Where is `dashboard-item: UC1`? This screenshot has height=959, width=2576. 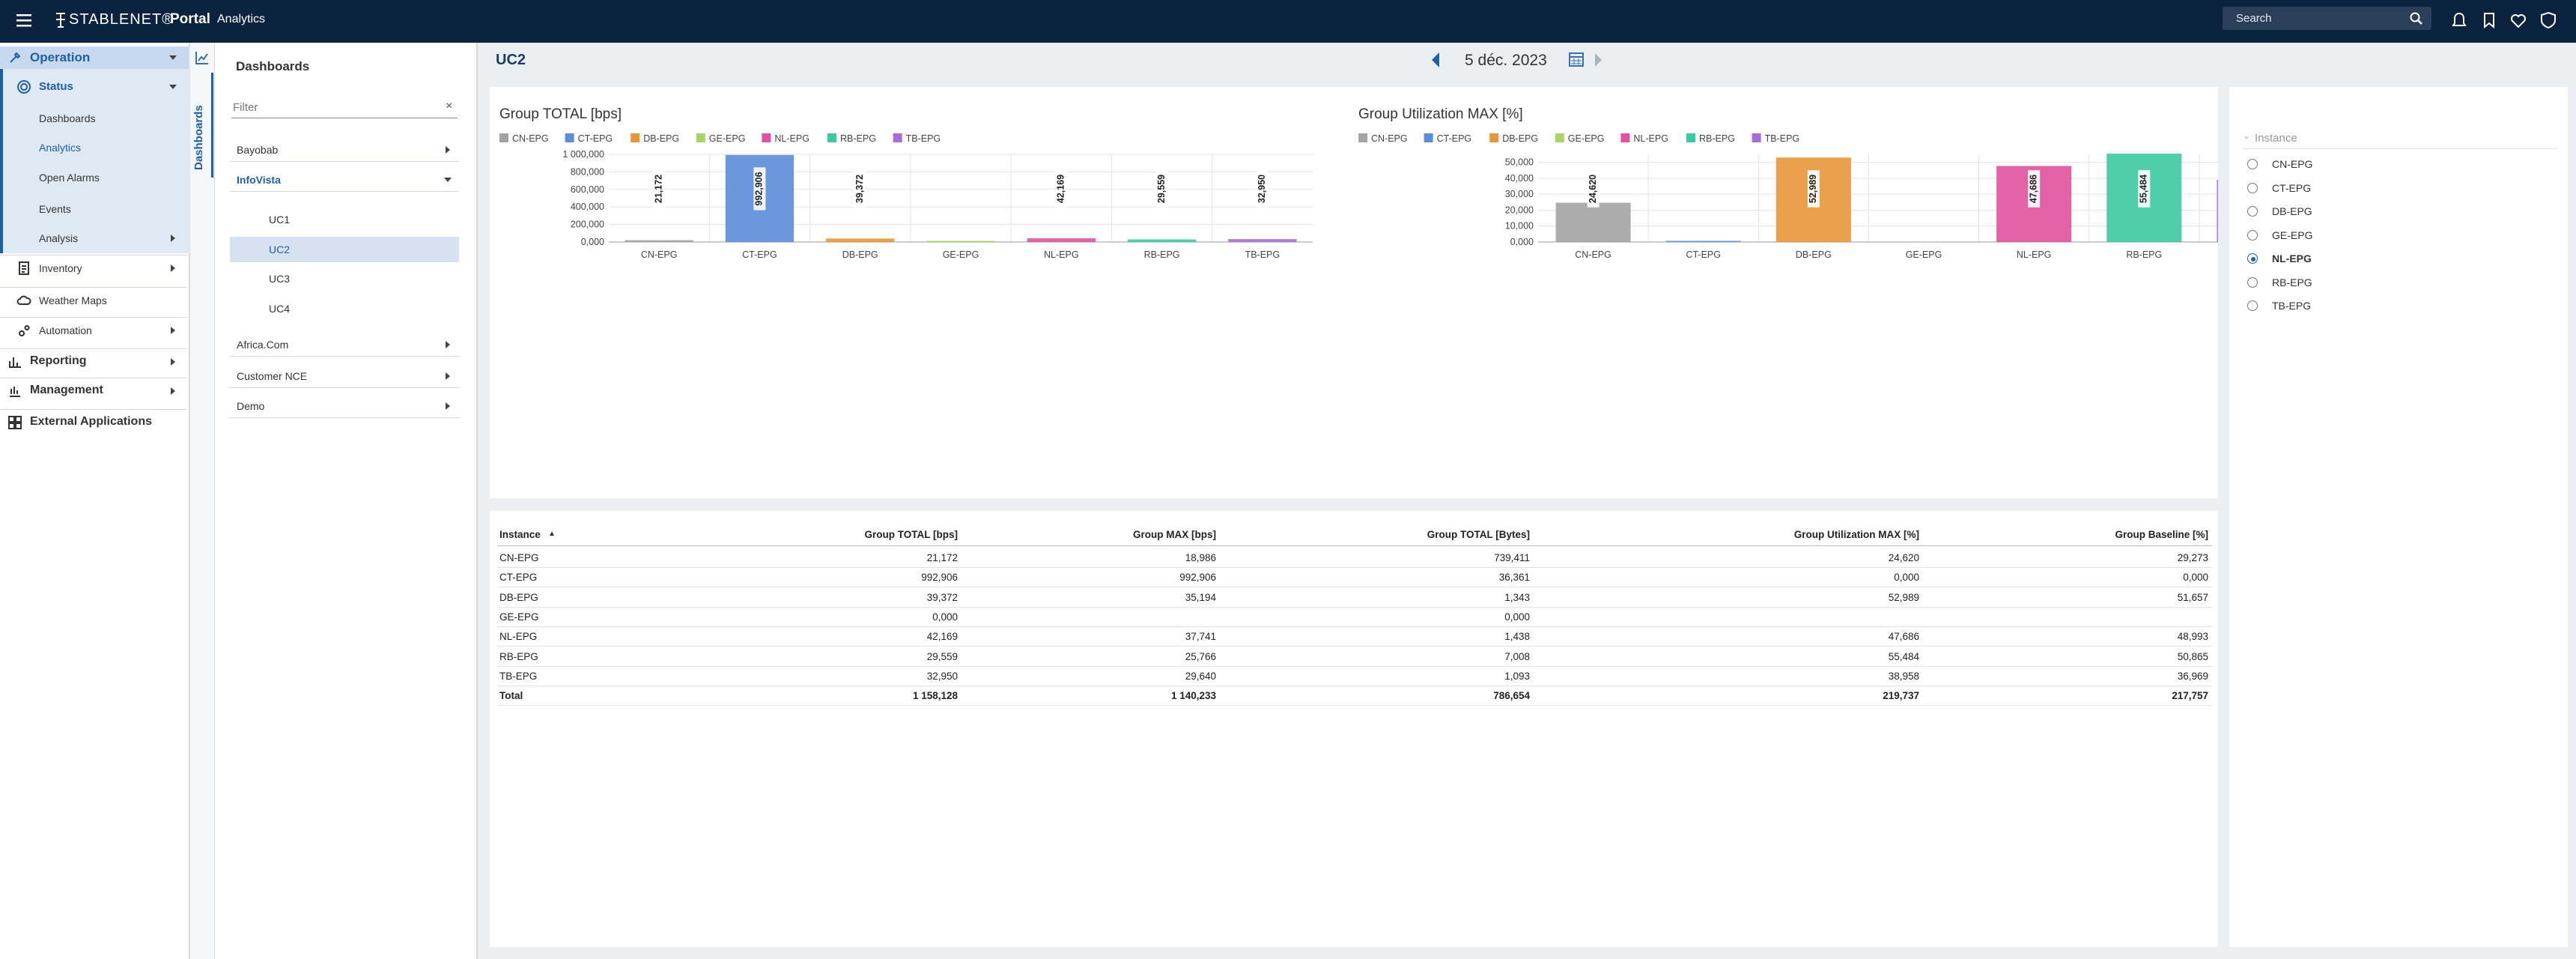 dashboard-item: UC1 is located at coordinates (344, 219).